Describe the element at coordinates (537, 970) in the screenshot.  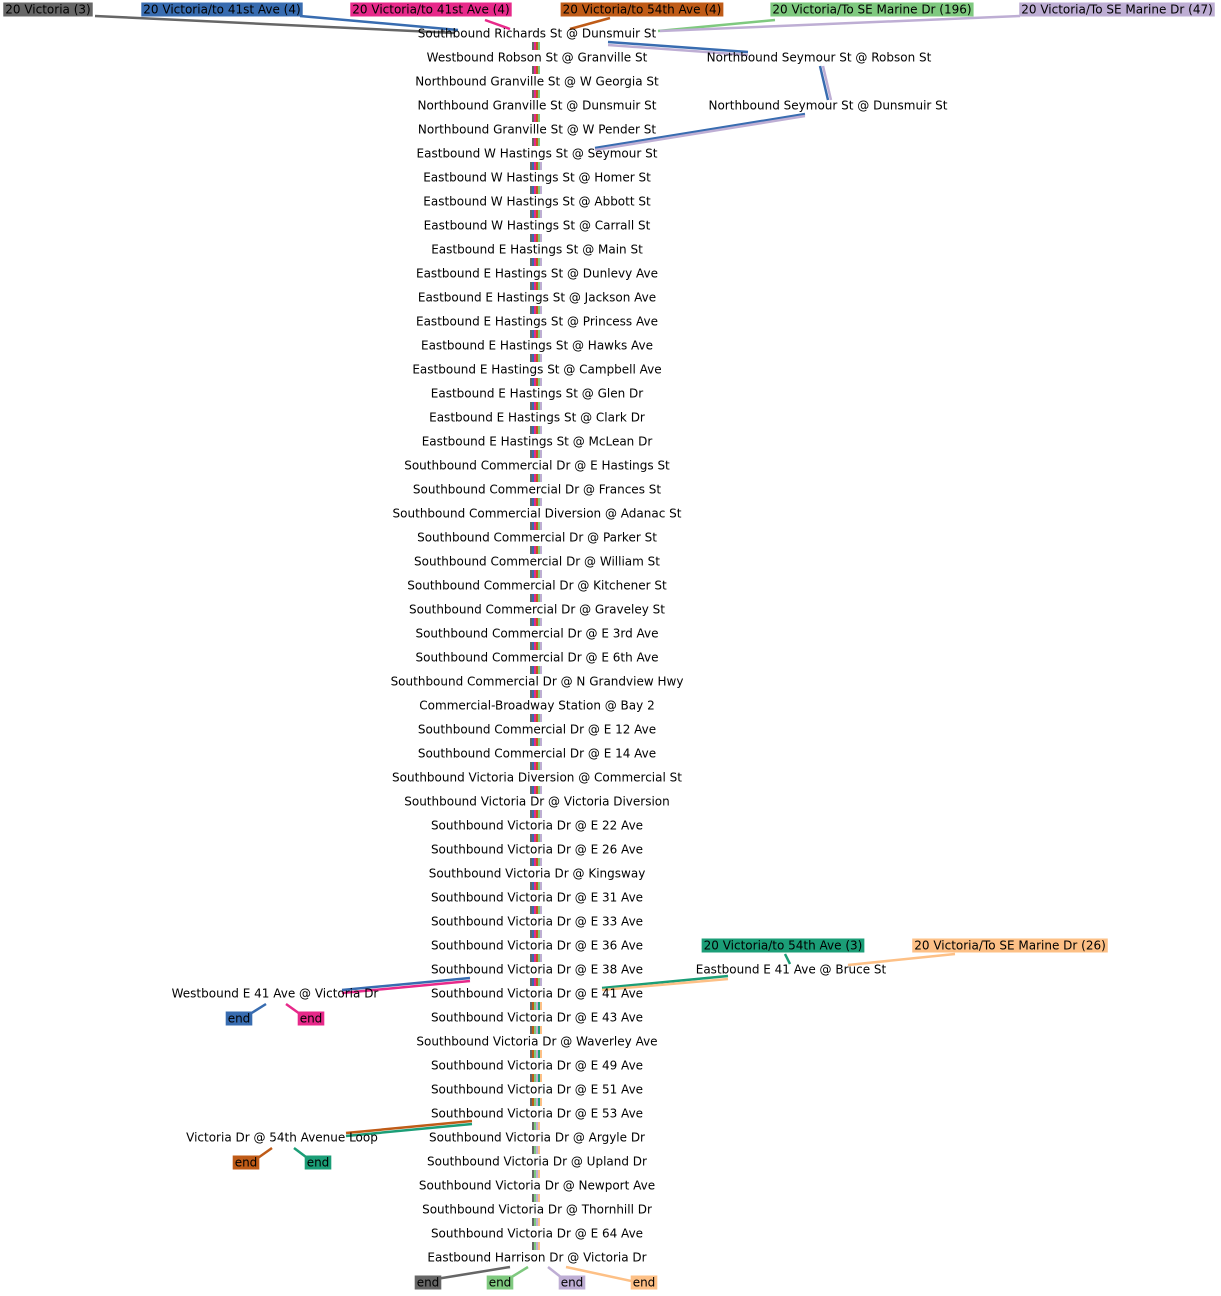
I see `stop-label: Southbound Victoria Dr @ E 38 Ave` at that location.